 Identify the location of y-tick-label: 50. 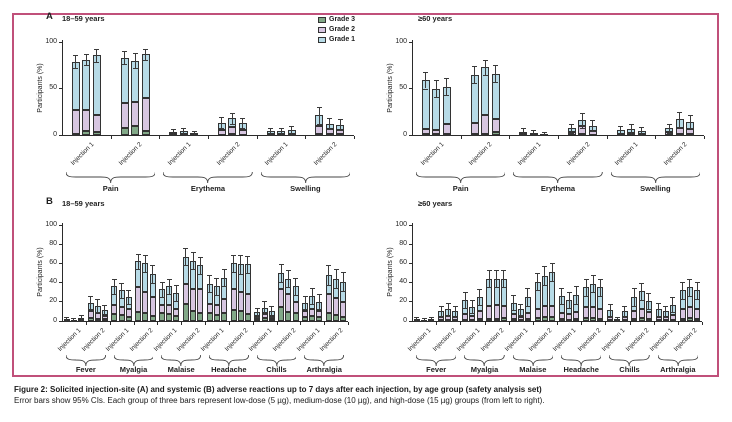
(53, 87).